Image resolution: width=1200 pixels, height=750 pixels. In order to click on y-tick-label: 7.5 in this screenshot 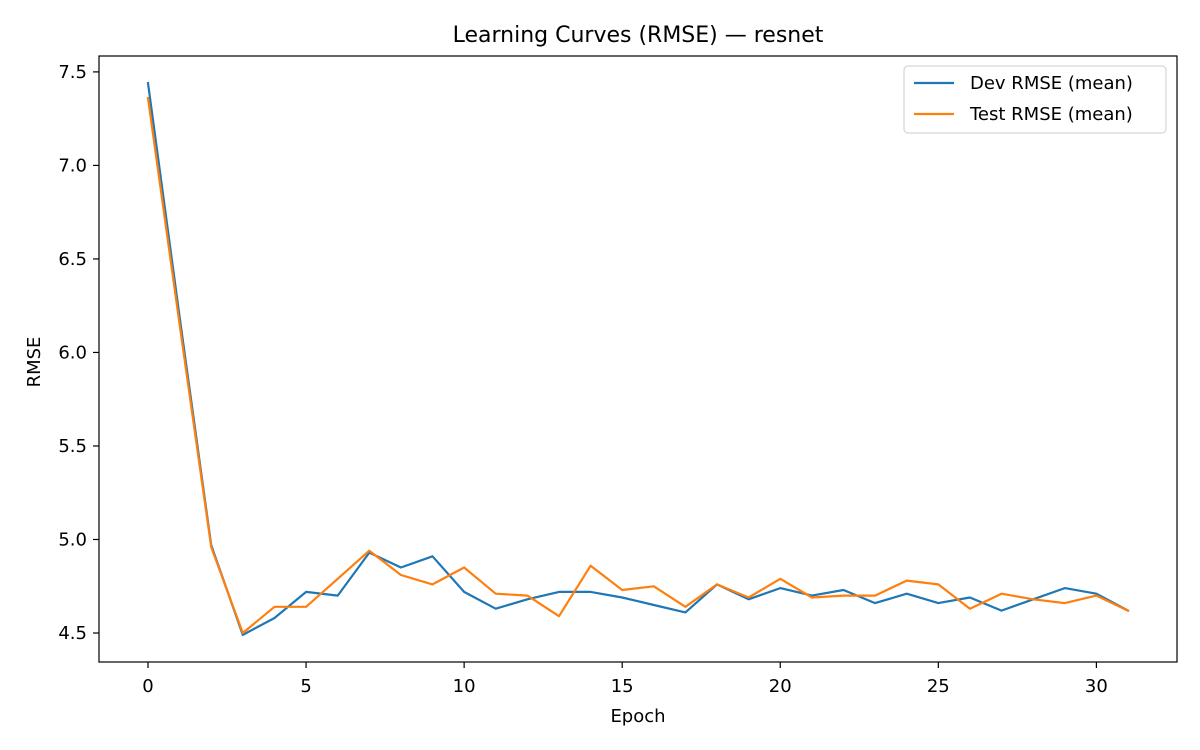, I will do `click(72, 72)`.